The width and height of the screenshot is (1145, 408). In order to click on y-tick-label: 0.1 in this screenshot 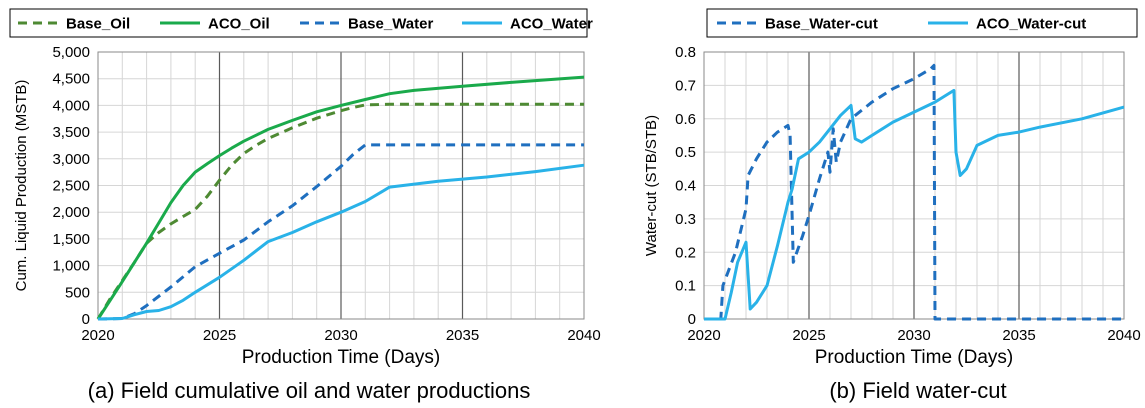, I will do `click(685, 286)`.